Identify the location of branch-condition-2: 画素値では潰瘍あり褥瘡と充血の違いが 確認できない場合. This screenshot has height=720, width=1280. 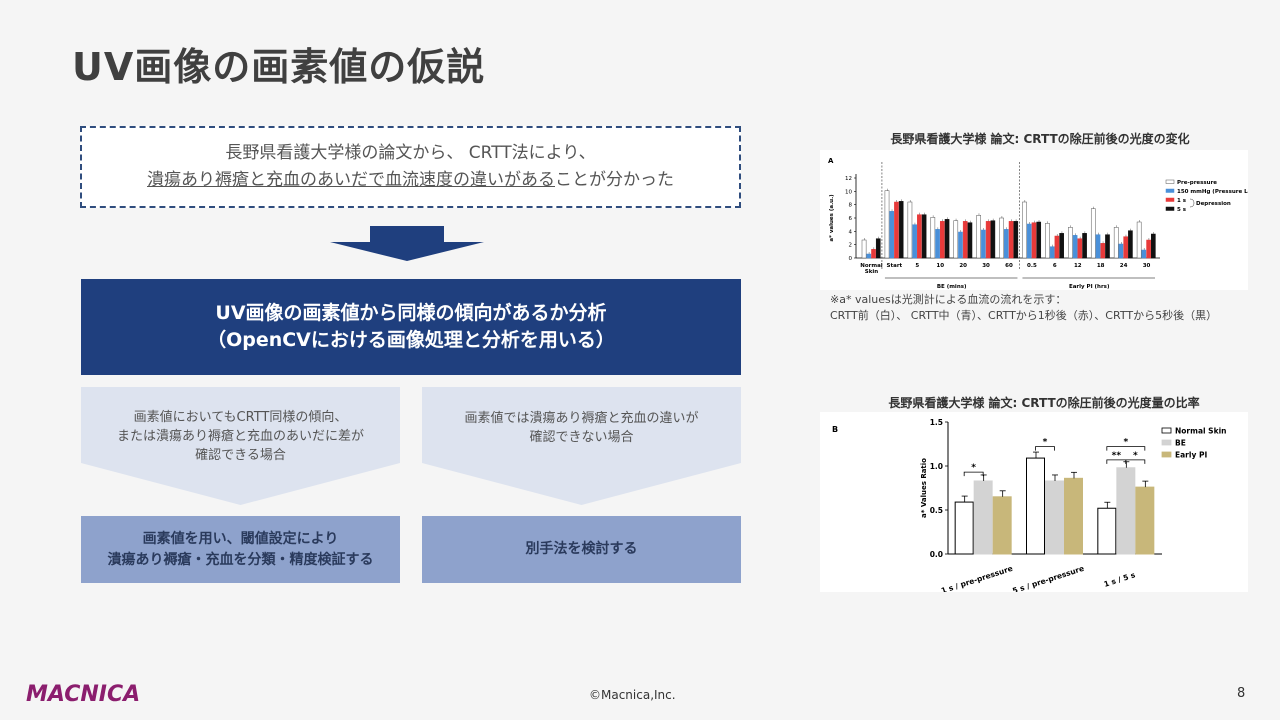
(581, 428).